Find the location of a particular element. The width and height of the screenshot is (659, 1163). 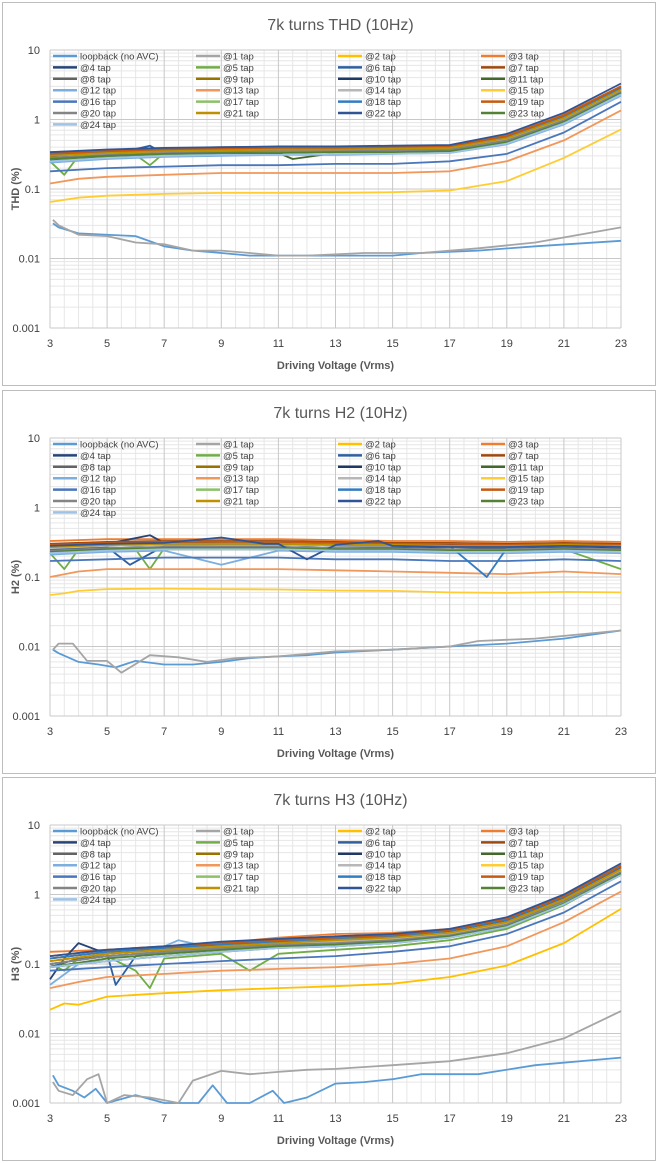

legend-label: @8 tap is located at coordinates (95, 79).